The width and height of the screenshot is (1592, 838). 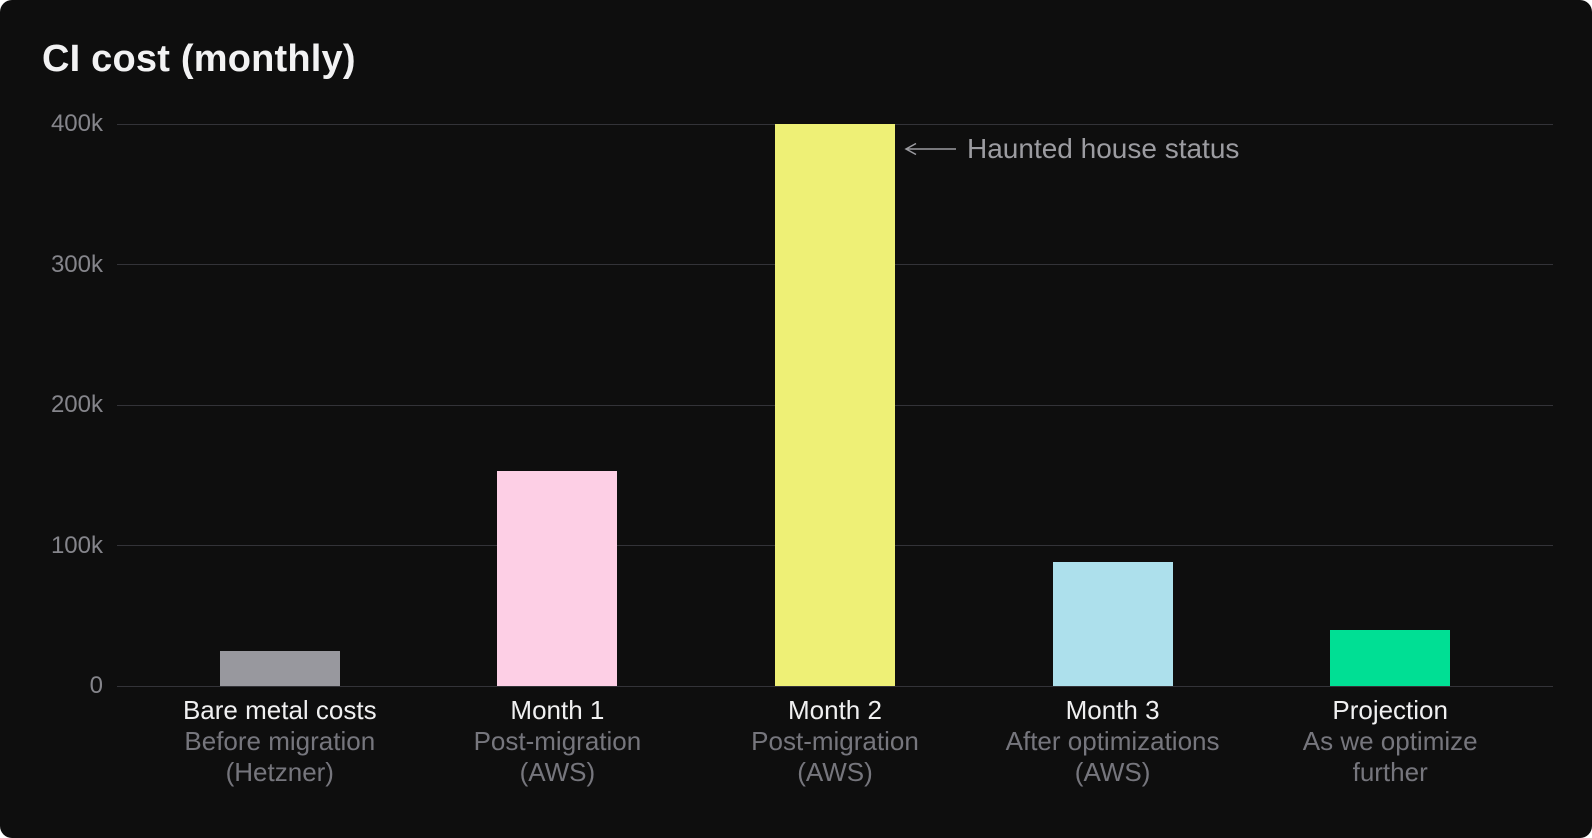 I want to click on x-label-sub-month-3-0: After optimizations, so click(x=1112, y=741).